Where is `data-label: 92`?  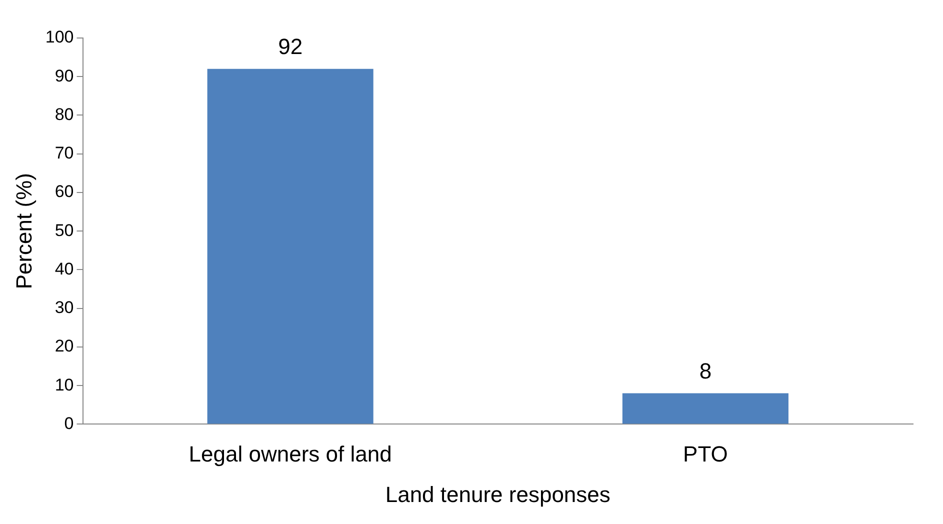 data-label: 92 is located at coordinates (290, 46).